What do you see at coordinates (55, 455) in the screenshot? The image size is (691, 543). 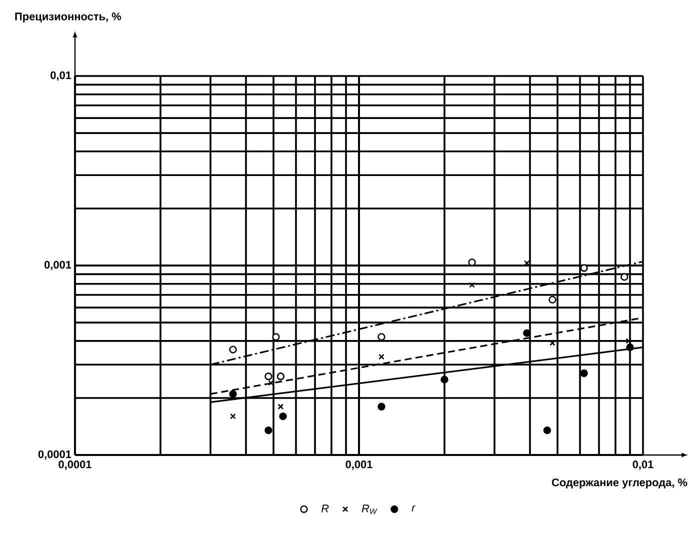 I see `y-tick-label: 0,0001` at bounding box center [55, 455].